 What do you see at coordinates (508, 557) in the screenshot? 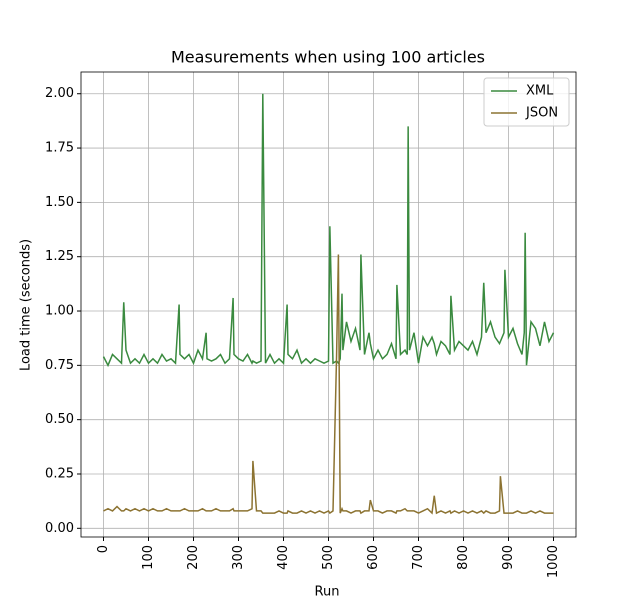
I see `x-tick-label: 900` at bounding box center [508, 557].